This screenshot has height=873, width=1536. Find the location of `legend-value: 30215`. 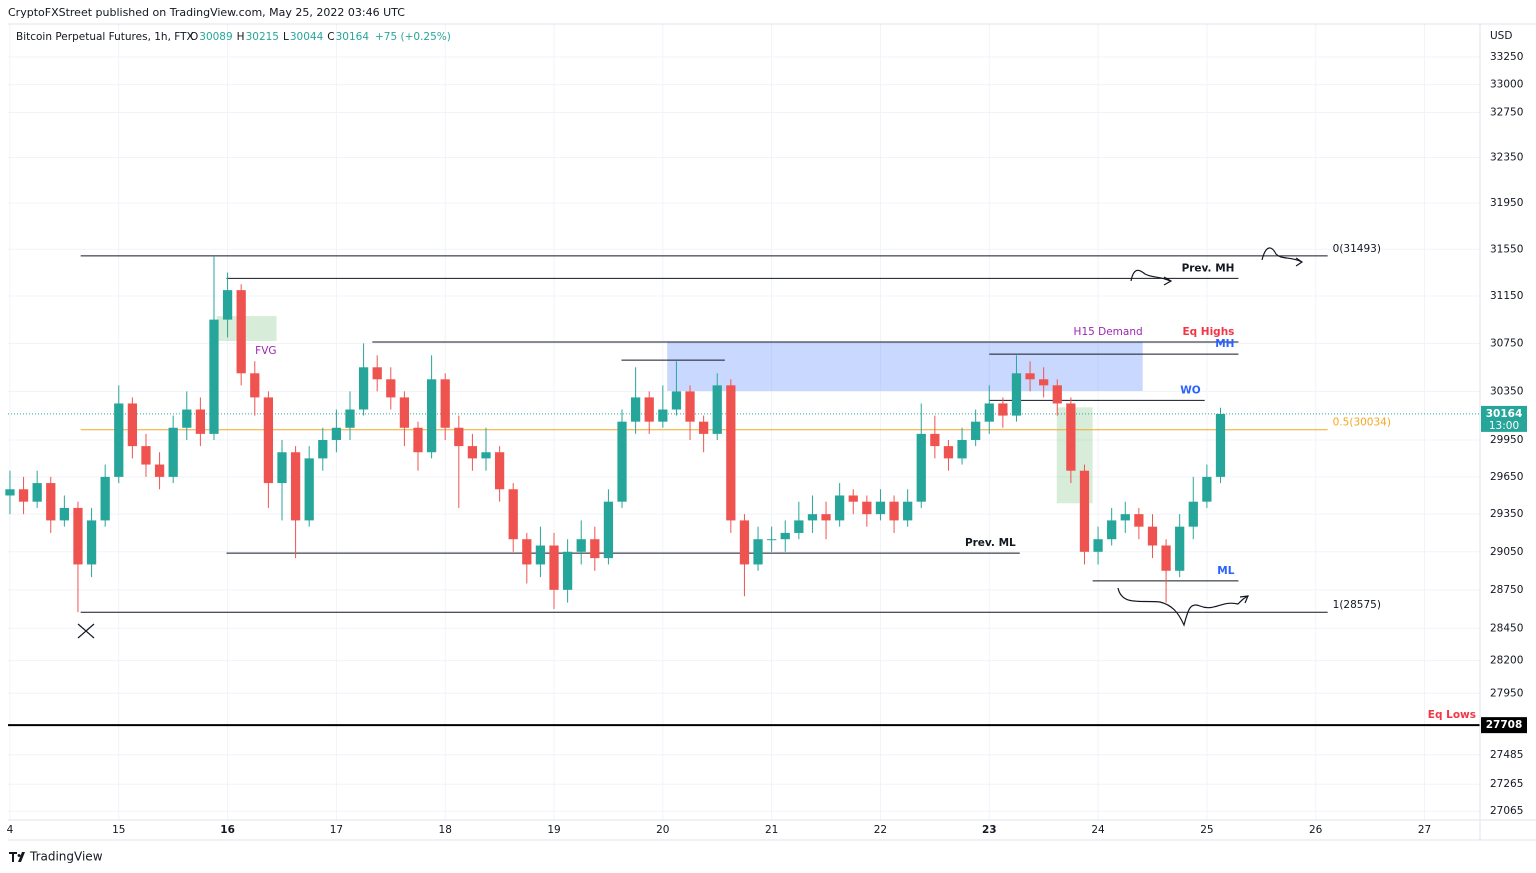

legend-value: 30215 is located at coordinates (262, 37).